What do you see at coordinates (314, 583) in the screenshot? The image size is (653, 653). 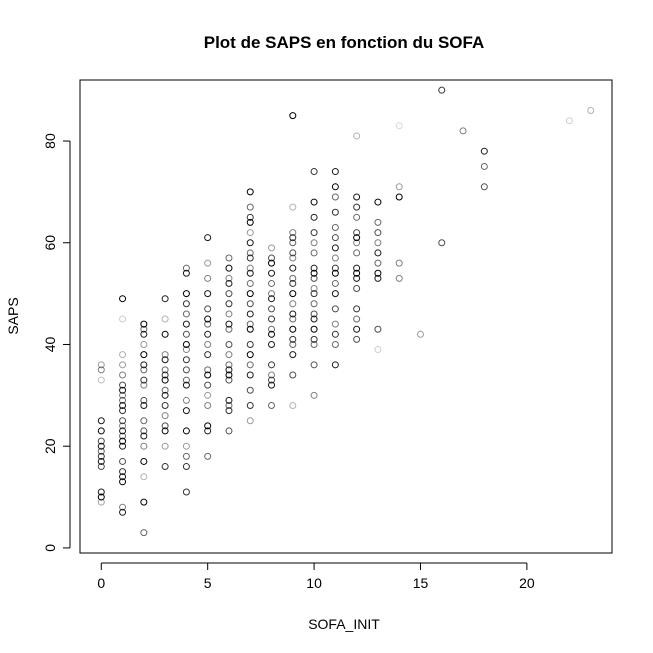 I see `x-tick-label: 10` at bounding box center [314, 583].